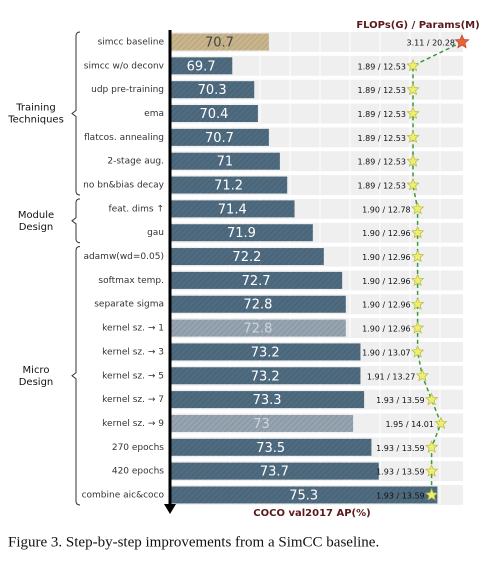 Image resolution: width=488 pixels, height=568 pixels. Describe the element at coordinates (127, 90) in the screenshot. I see `category-label: udp pre-training` at that location.